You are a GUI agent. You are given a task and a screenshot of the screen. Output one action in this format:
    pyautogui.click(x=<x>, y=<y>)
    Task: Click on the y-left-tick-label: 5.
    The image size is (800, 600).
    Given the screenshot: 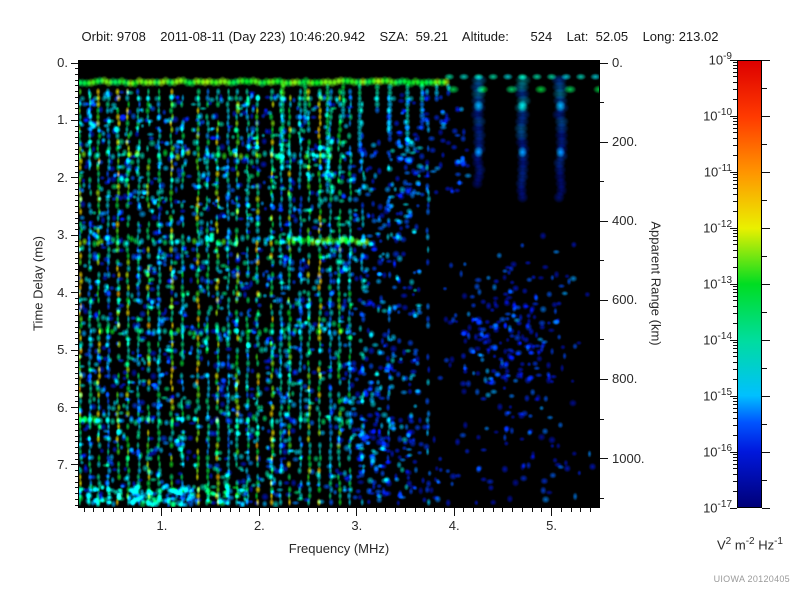 What is the action you would take?
    pyautogui.click(x=62, y=350)
    